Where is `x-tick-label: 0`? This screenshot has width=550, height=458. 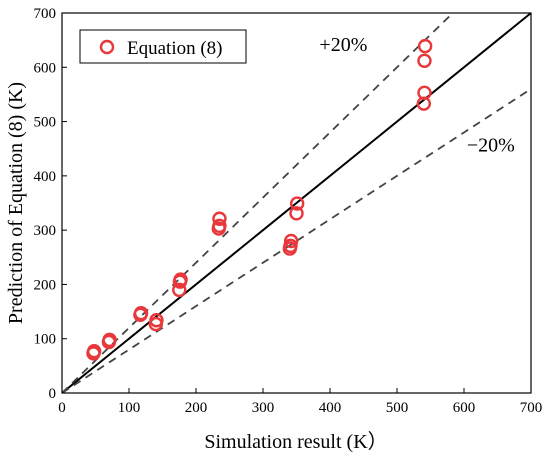
x-tick-label: 0 is located at coordinates (62, 408).